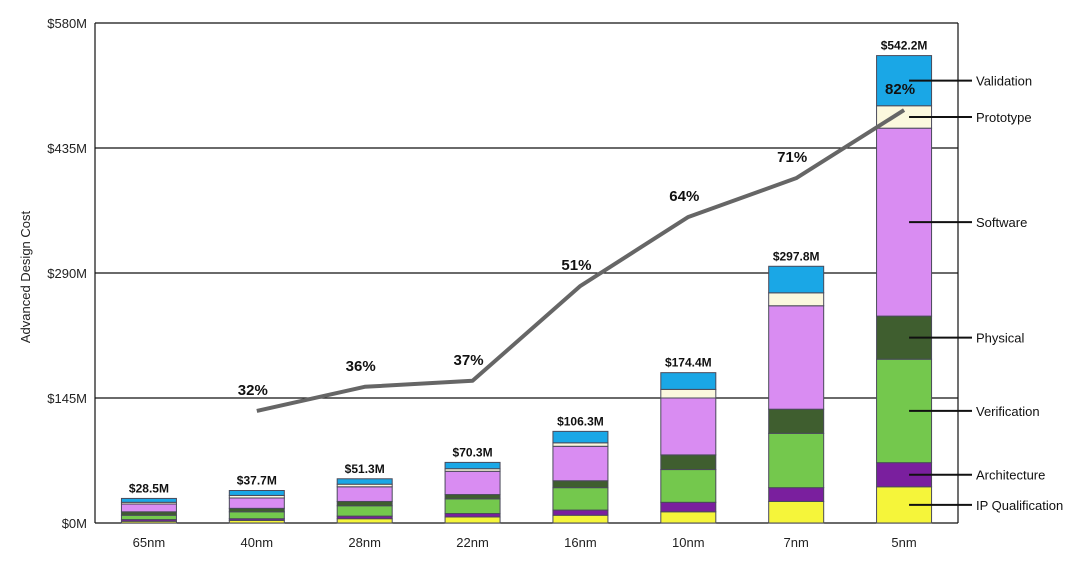 The height and width of the screenshot is (563, 1080). What do you see at coordinates (576, 265) in the screenshot?
I see `percentage-label: 51%` at bounding box center [576, 265].